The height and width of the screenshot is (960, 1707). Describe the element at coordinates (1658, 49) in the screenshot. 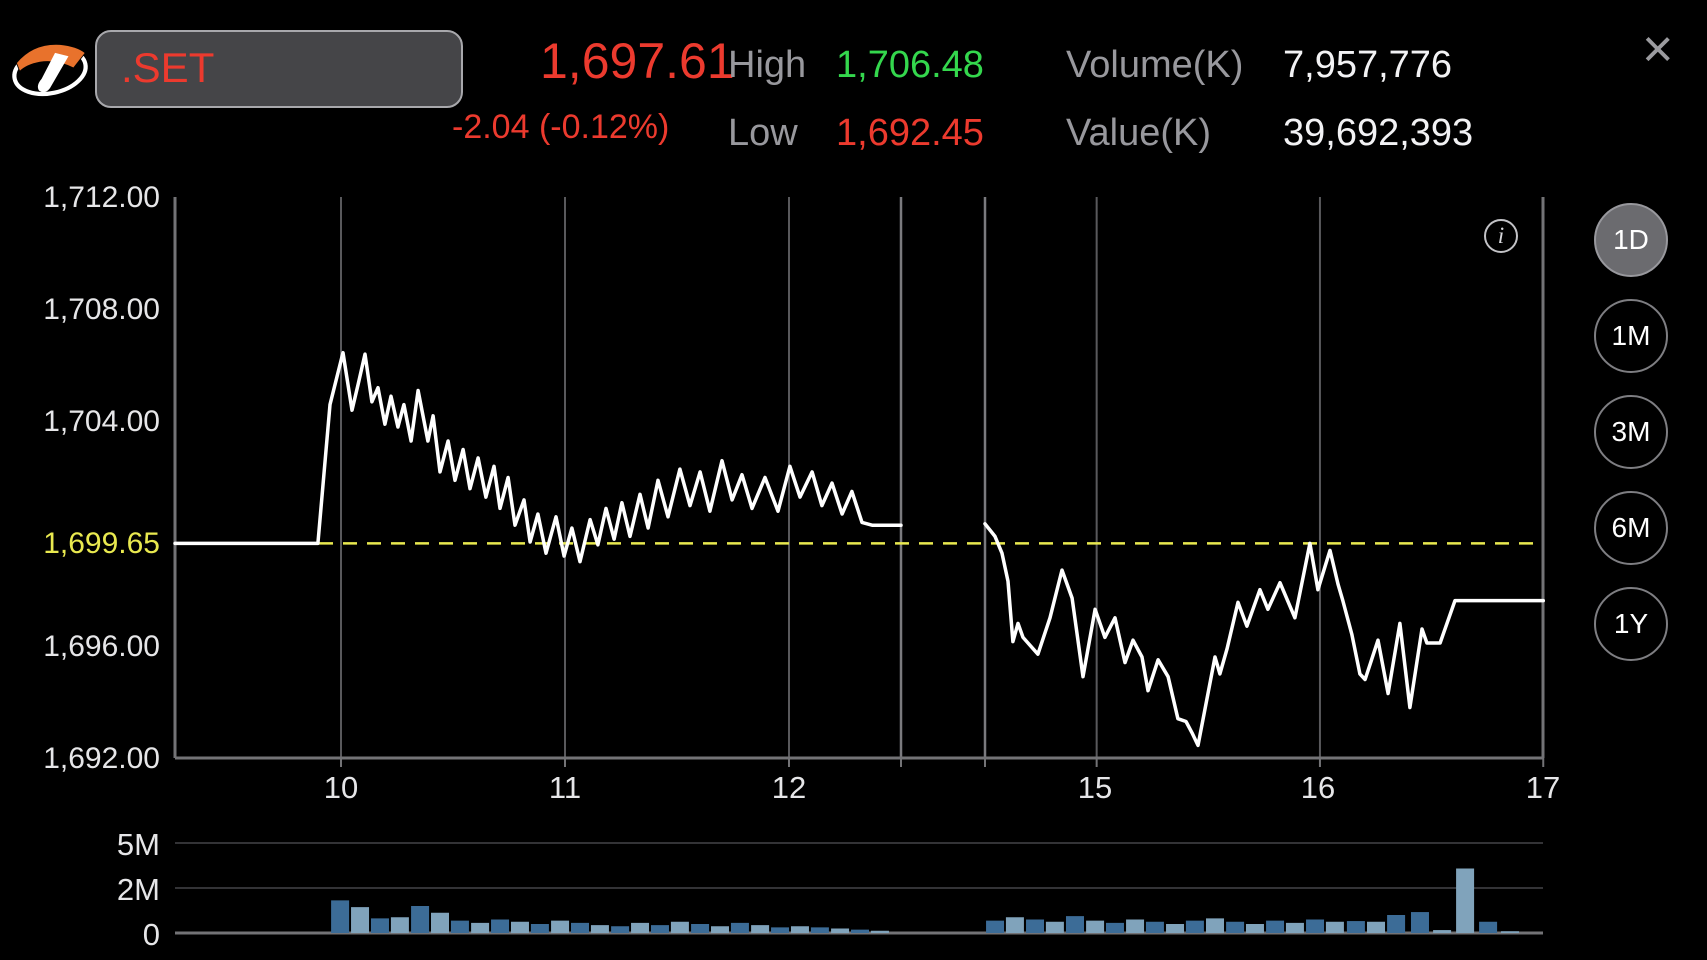

I see `close-icon: ×` at that location.